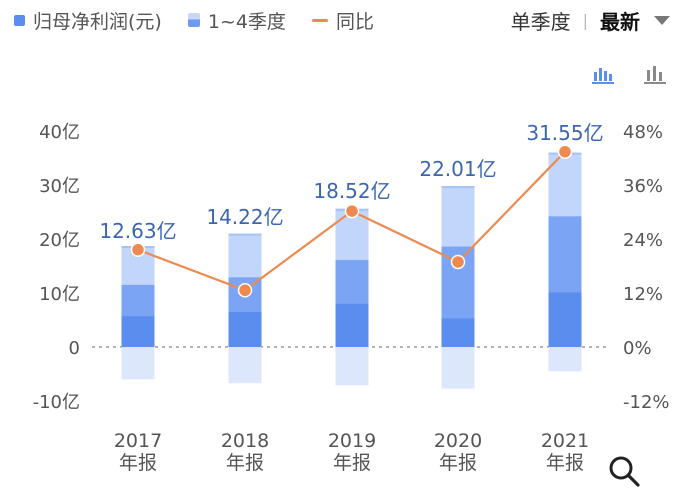  Describe the element at coordinates (643, 132) in the screenshot. I see `y-right-tick-label: 48%` at that location.